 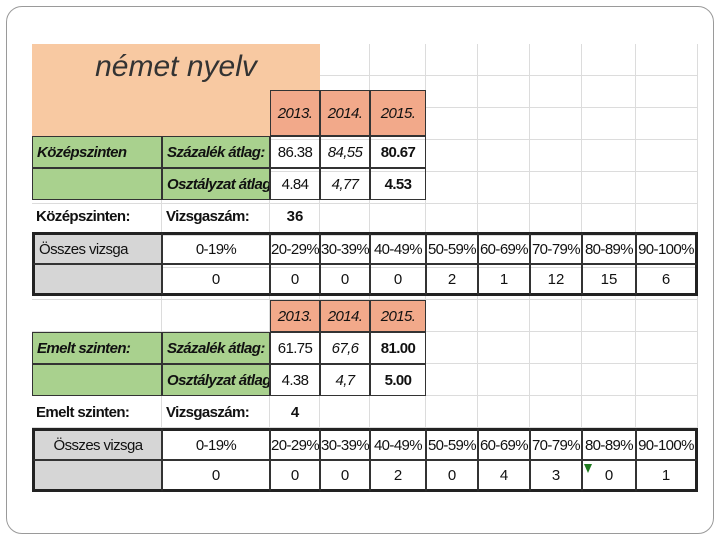 I want to click on emelt-total-blank, so click(x=97, y=476).